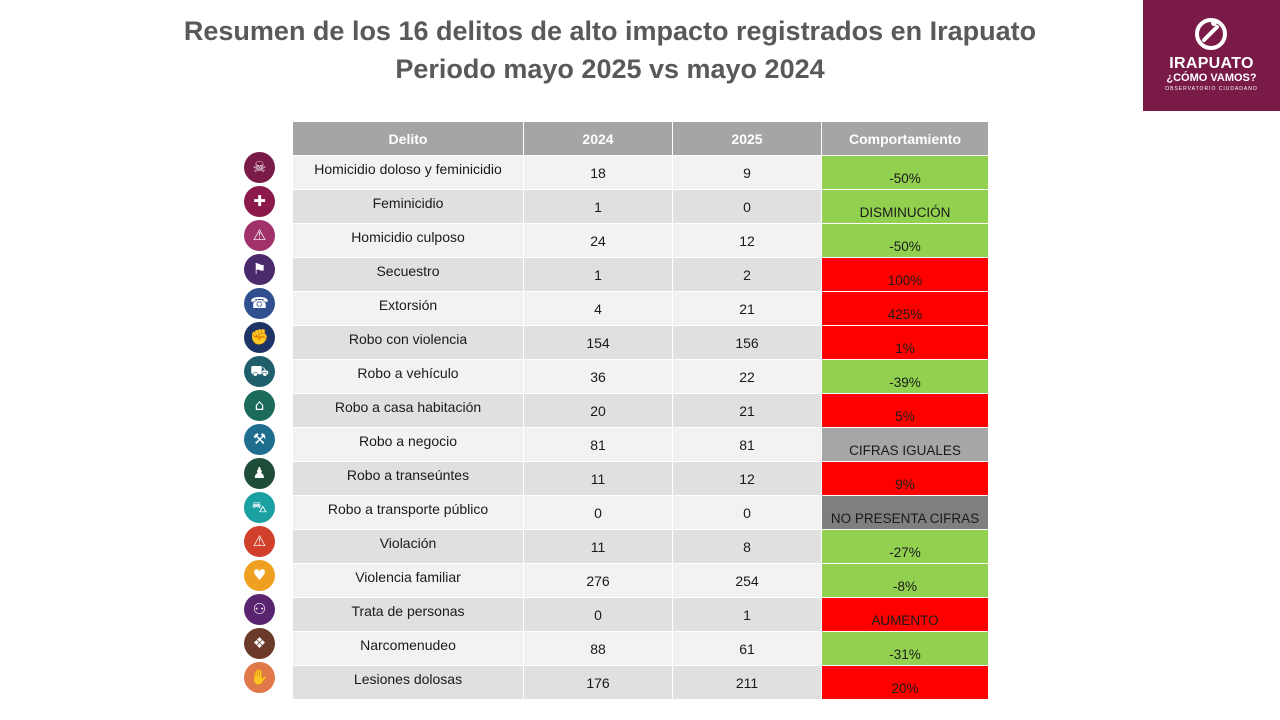 The image size is (1280, 720). What do you see at coordinates (259, 677) in the screenshot?
I see `injury-icon: ✋` at bounding box center [259, 677].